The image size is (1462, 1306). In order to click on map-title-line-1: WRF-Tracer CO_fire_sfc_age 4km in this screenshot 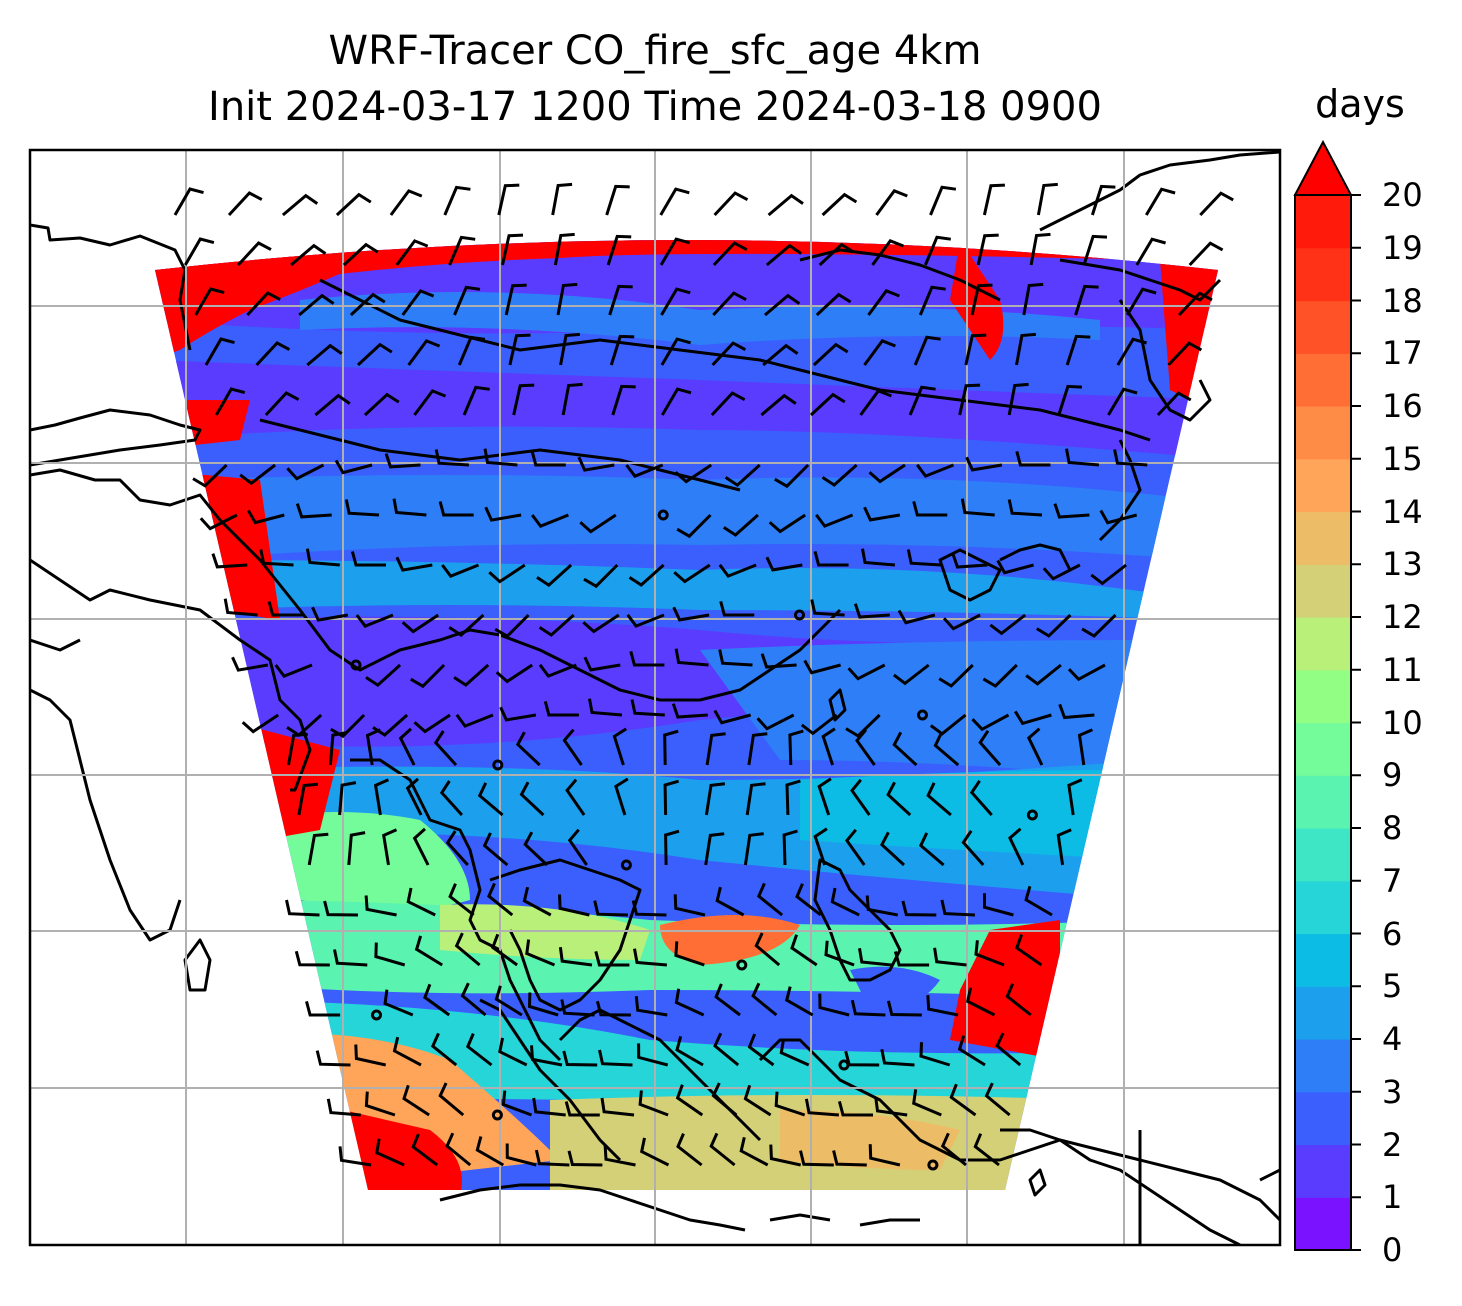, I will do `click(655, 51)`.